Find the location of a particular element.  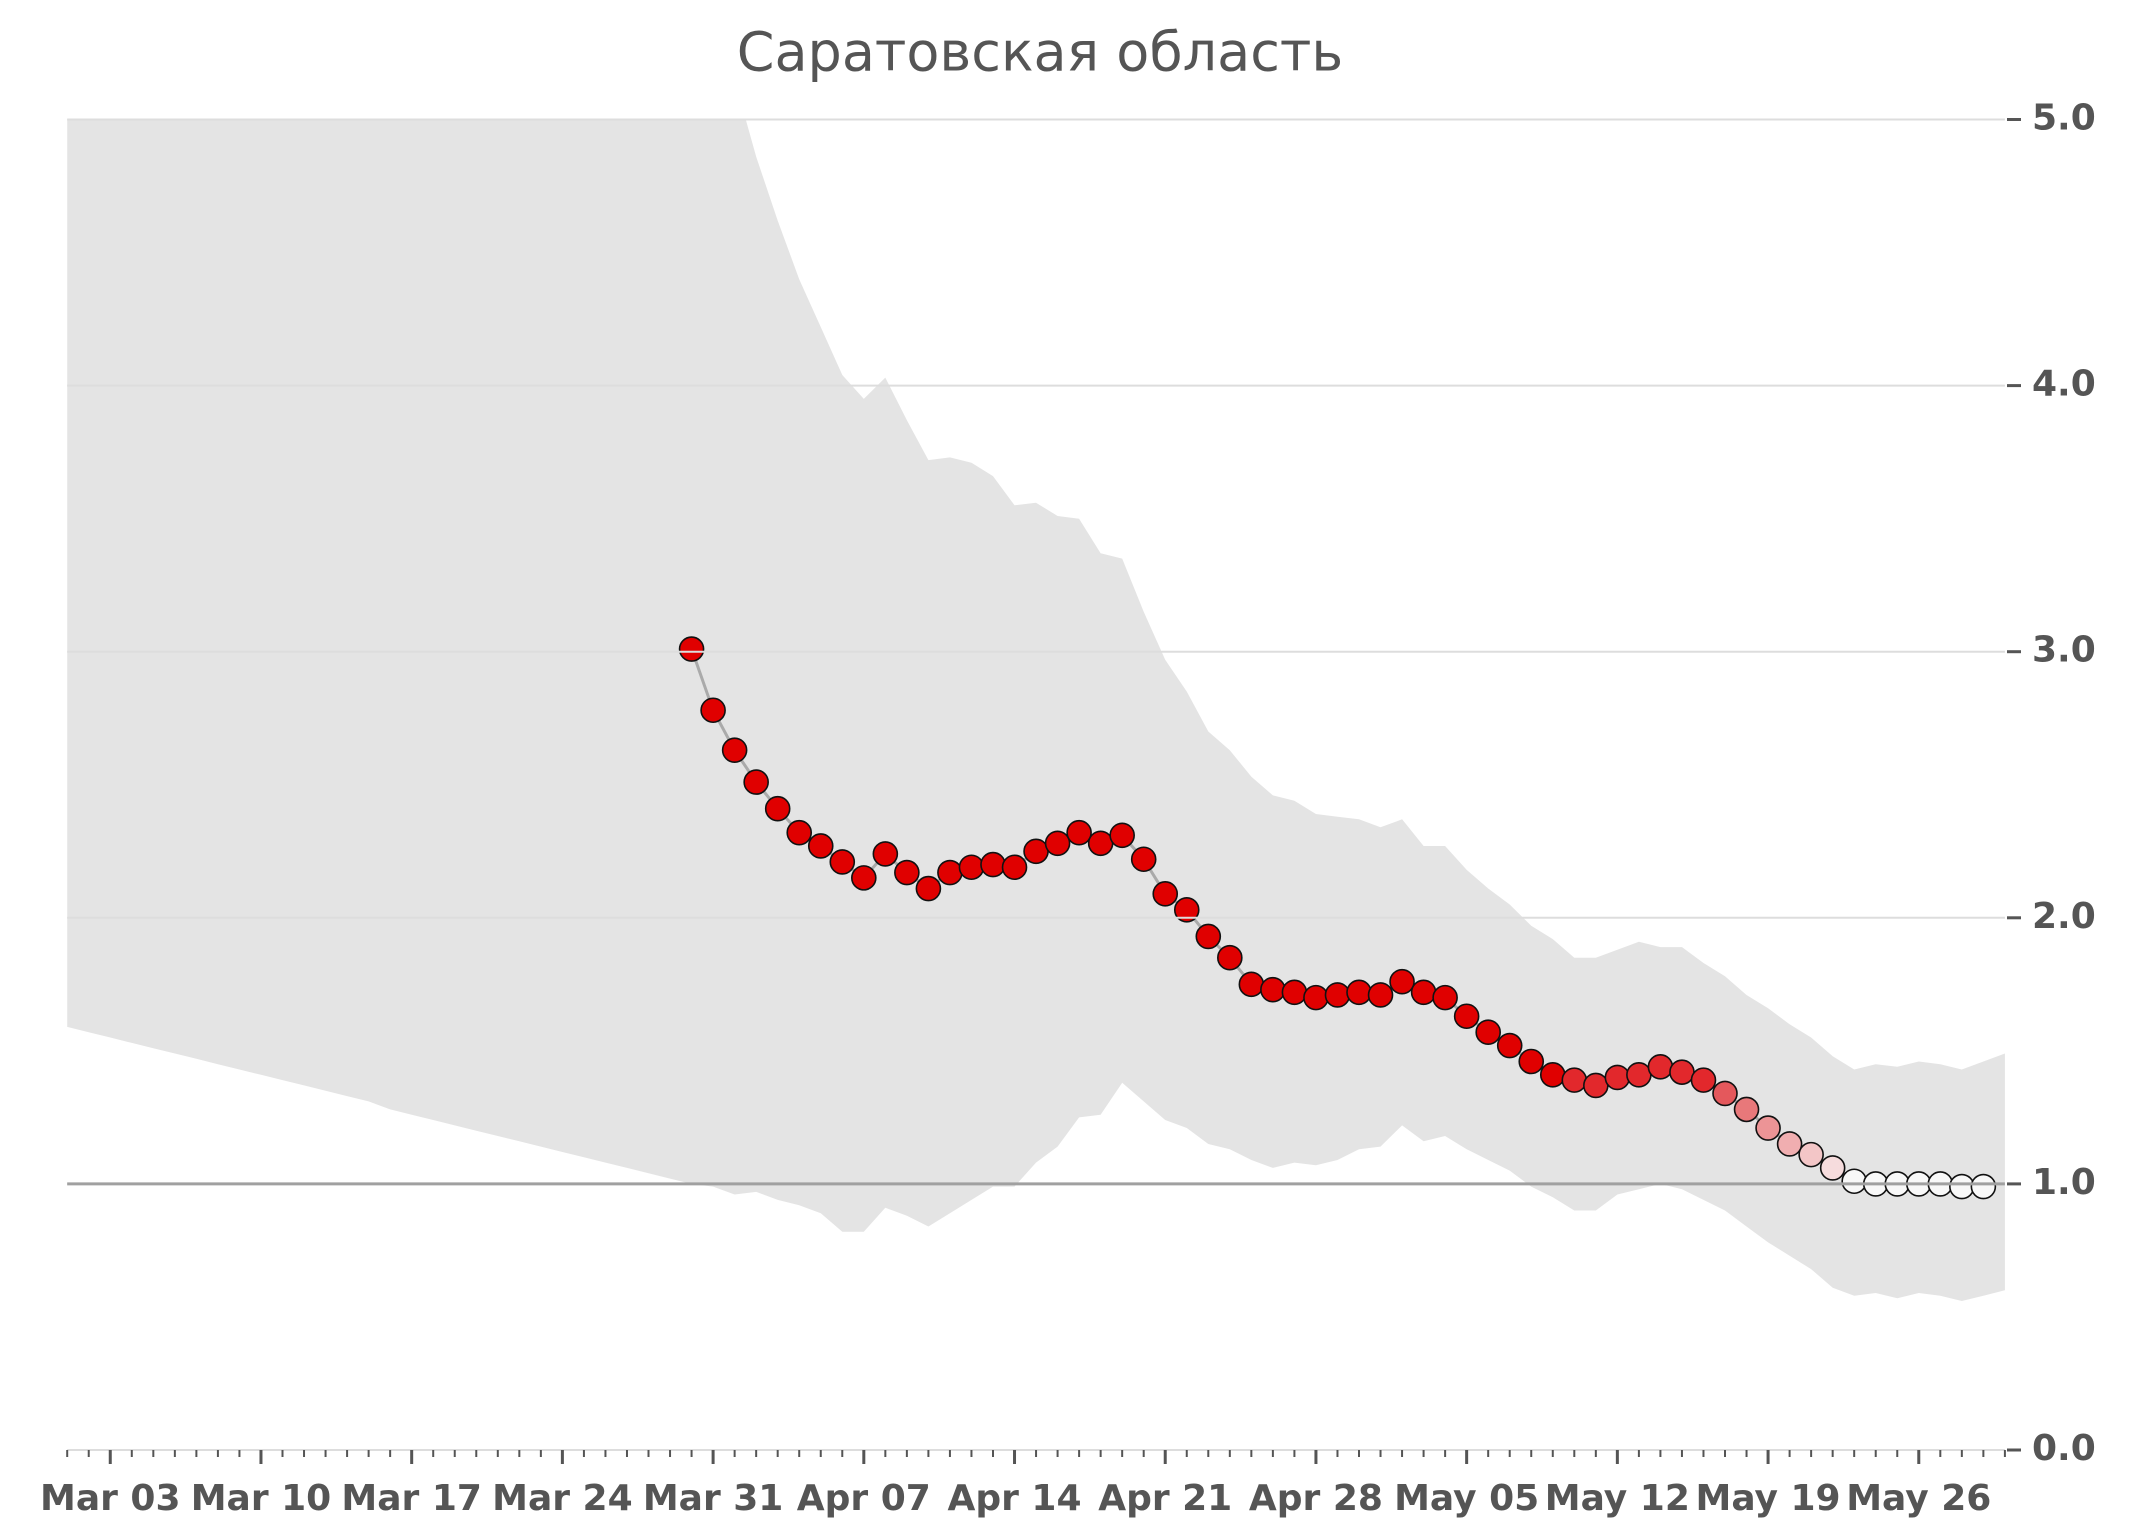

y-tick-label: 3.0 is located at coordinates (2064, 650).